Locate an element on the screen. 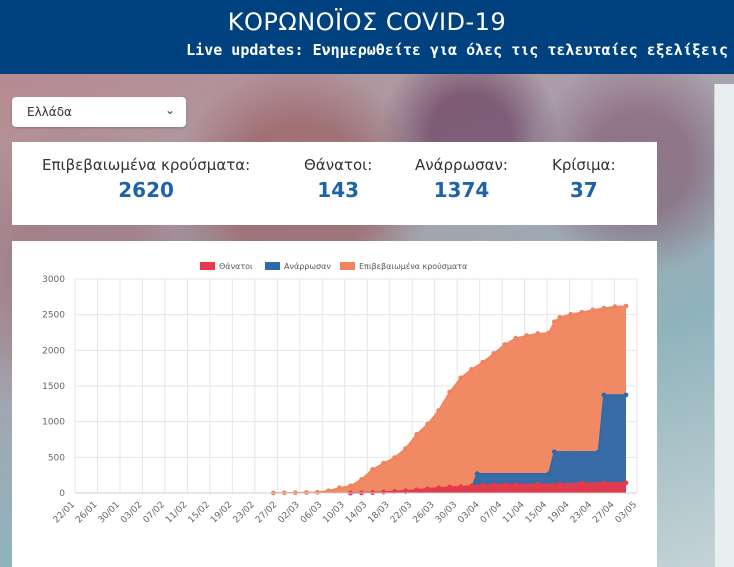 This screenshot has width=734, height=567. stat-deaths: Θάνατοι: 143 is located at coordinates (338, 179).